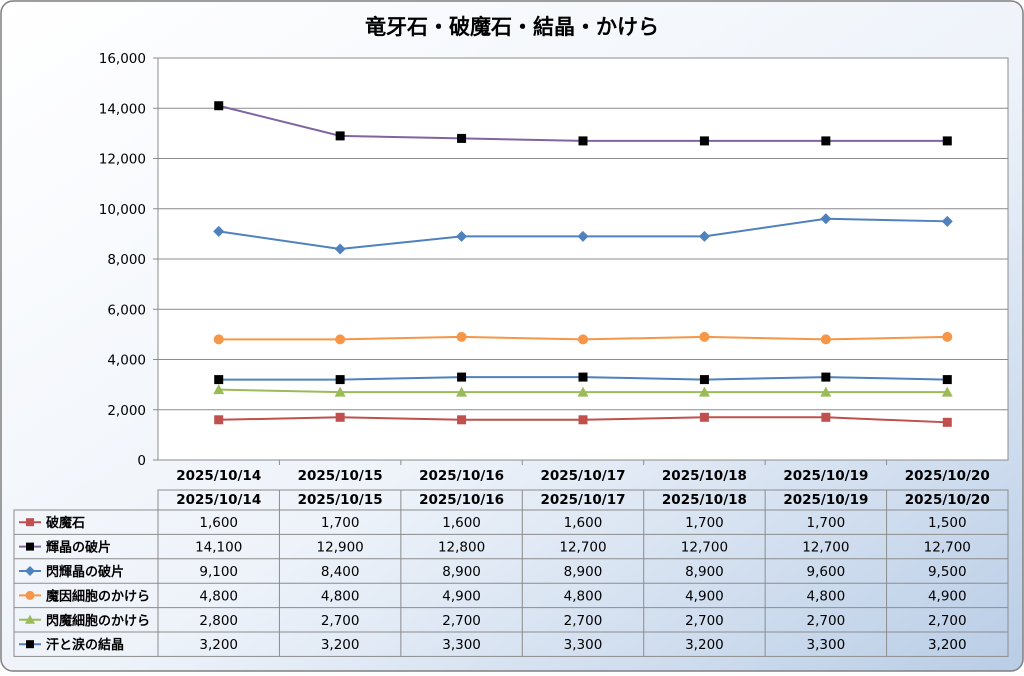  What do you see at coordinates (85, 645) in the screenshot?
I see `legend-label: 汗と涙の結晶` at bounding box center [85, 645].